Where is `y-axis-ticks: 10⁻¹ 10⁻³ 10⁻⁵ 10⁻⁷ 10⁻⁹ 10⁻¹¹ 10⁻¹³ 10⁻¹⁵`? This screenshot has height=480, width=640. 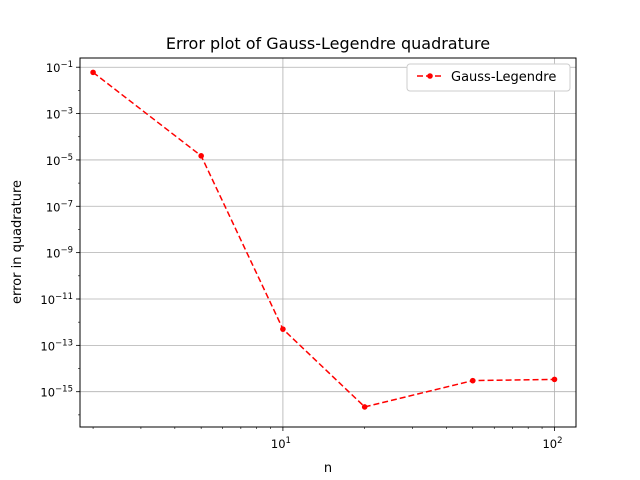 y-axis-ticks: 10⁻¹ 10⁻³ 10⁻⁵ 10⁻⁷ 10⁻⁹ 10⁻¹¹ 10⁻¹³ 10⁻¹⁵ is located at coordinates (60, 230).